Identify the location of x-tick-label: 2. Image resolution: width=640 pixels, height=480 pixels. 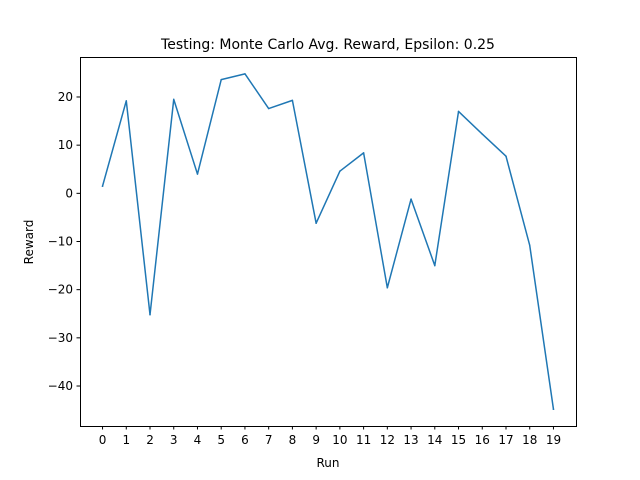
(150, 440).